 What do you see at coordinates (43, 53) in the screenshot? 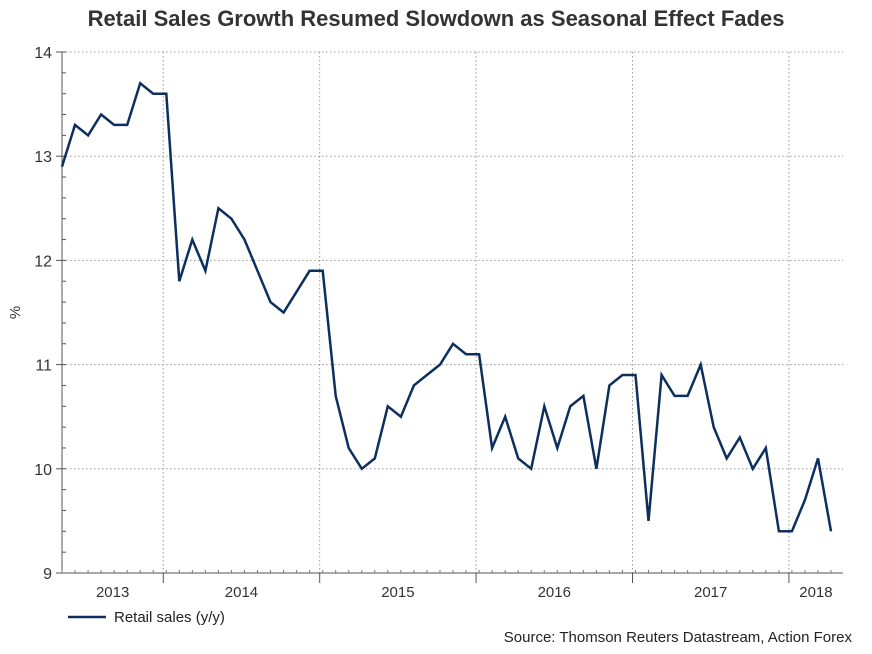
I see `y-tick-label: 14` at bounding box center [43, 53].